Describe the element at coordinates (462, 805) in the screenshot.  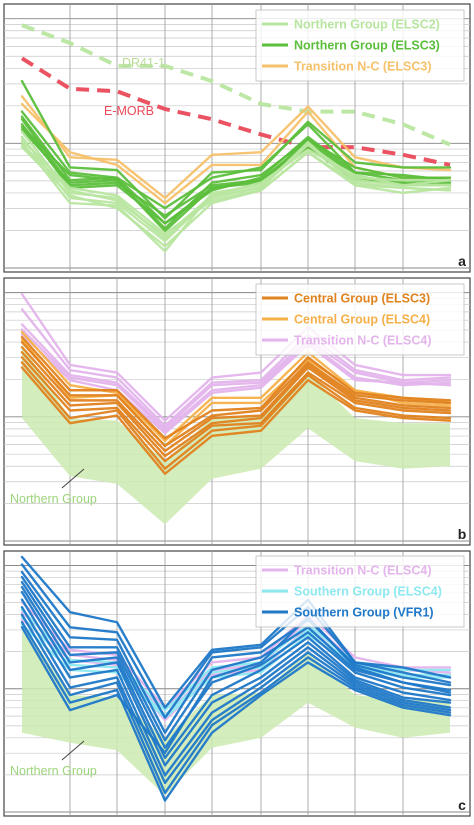
I see `panel-label: c` at that location.